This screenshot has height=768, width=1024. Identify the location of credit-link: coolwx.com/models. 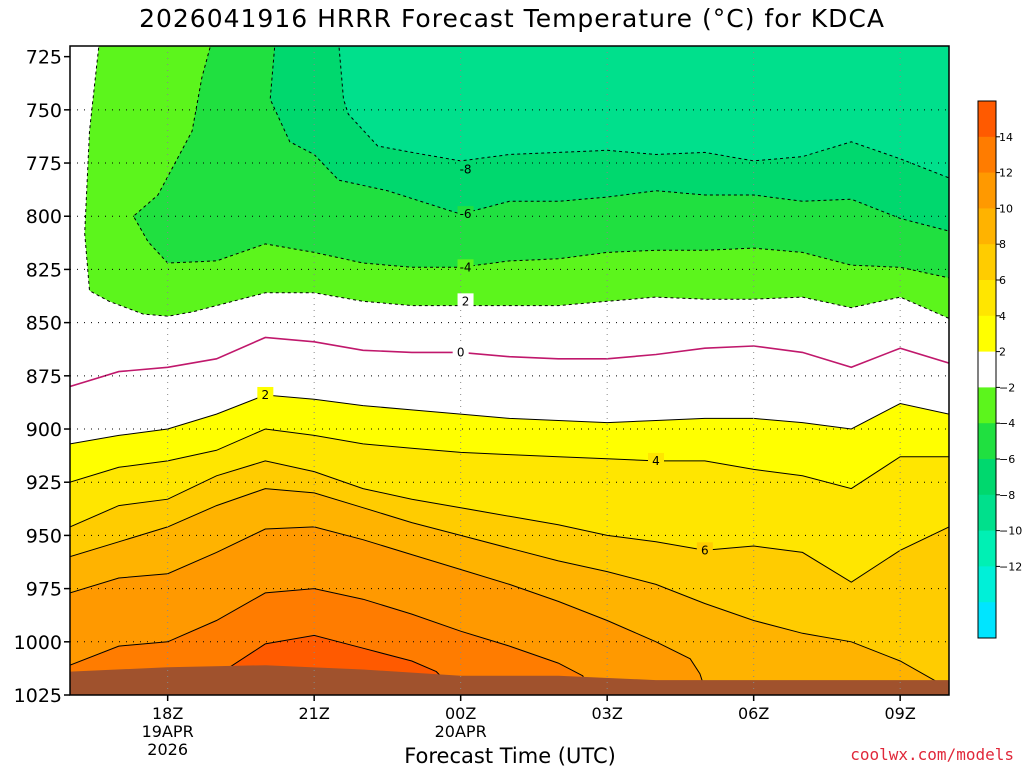
(932, 754).